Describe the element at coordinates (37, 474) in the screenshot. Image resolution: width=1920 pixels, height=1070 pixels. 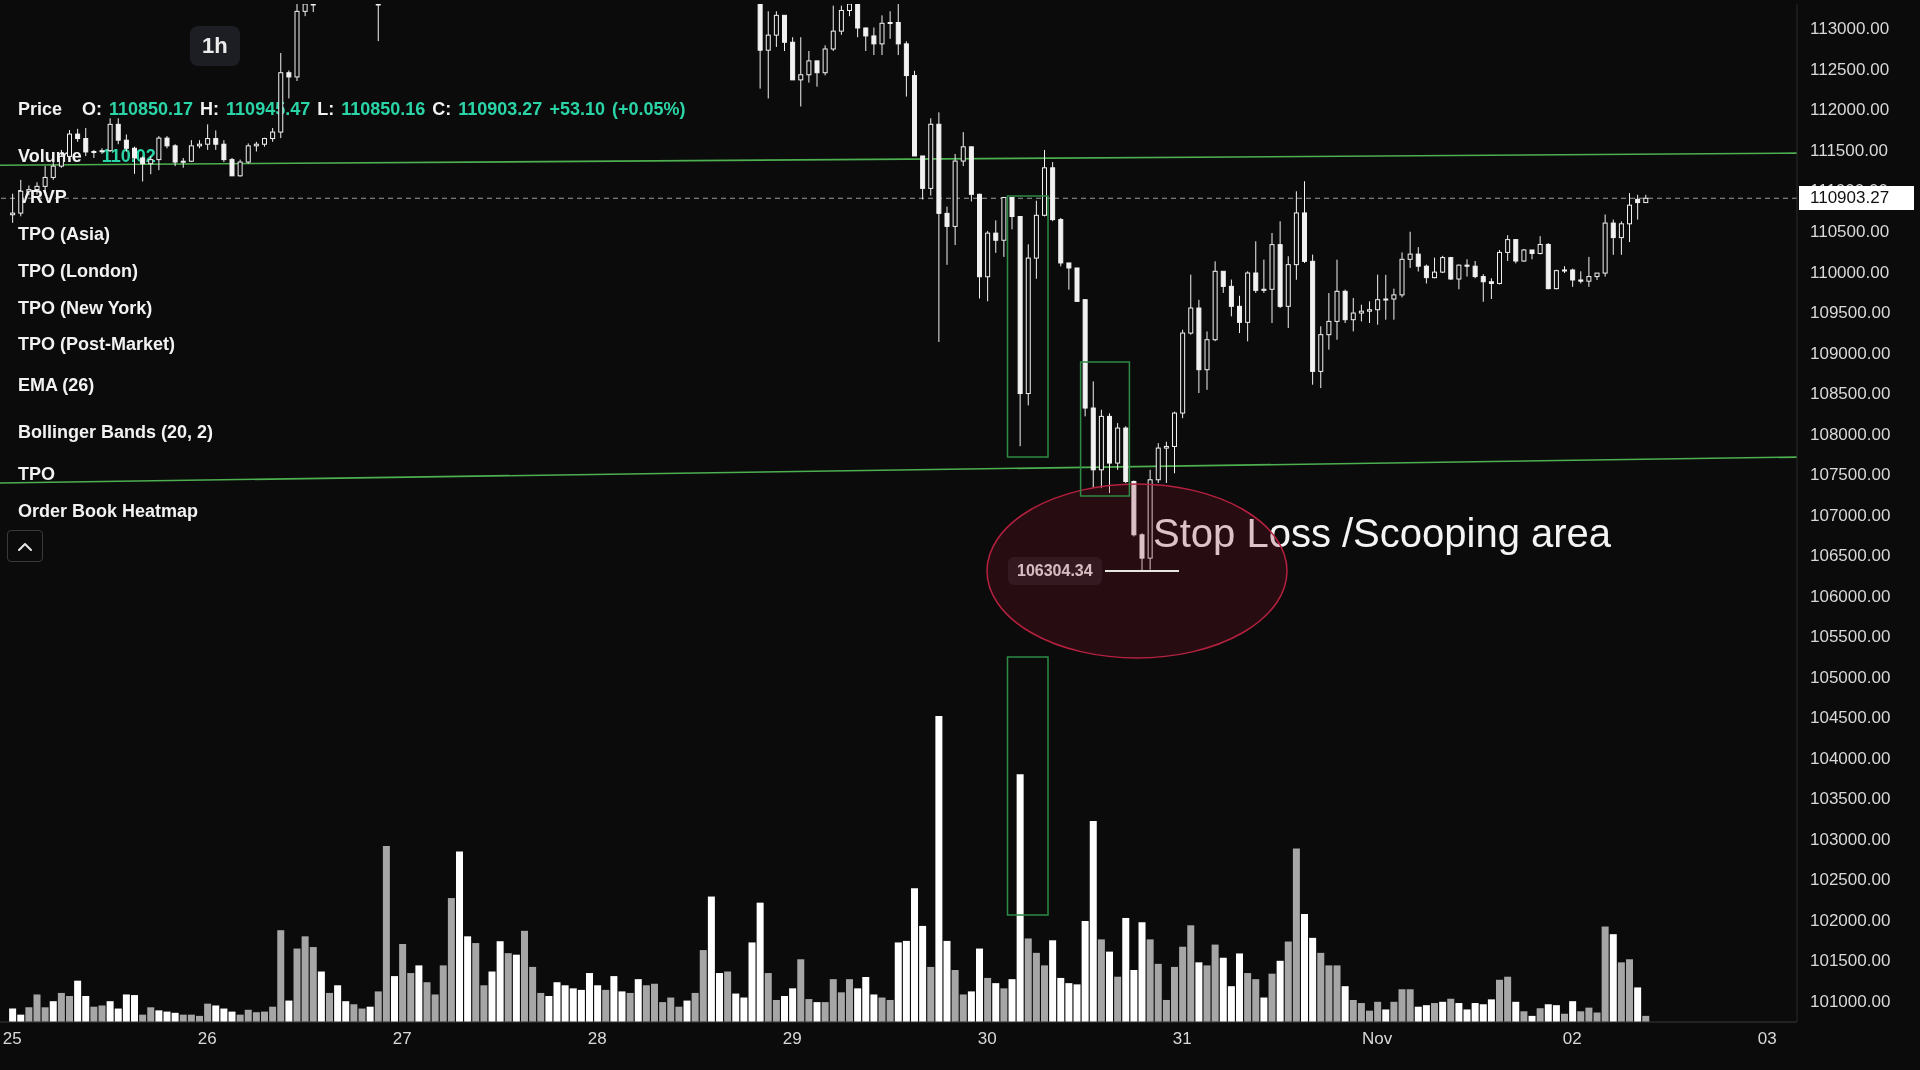
I see `annotation: TPO` at that location.